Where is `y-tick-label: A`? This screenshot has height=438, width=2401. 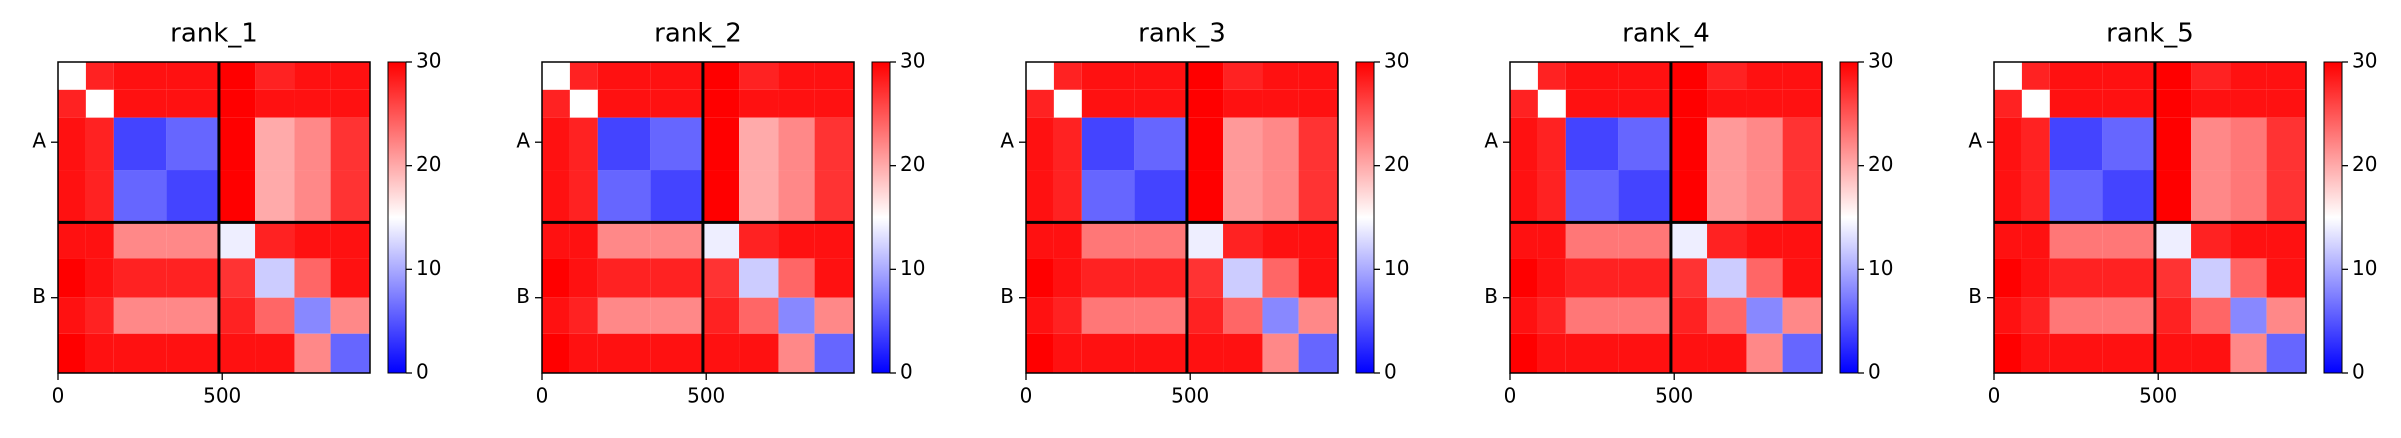
y-tick-label: A is located at coordinates (1007, 141).